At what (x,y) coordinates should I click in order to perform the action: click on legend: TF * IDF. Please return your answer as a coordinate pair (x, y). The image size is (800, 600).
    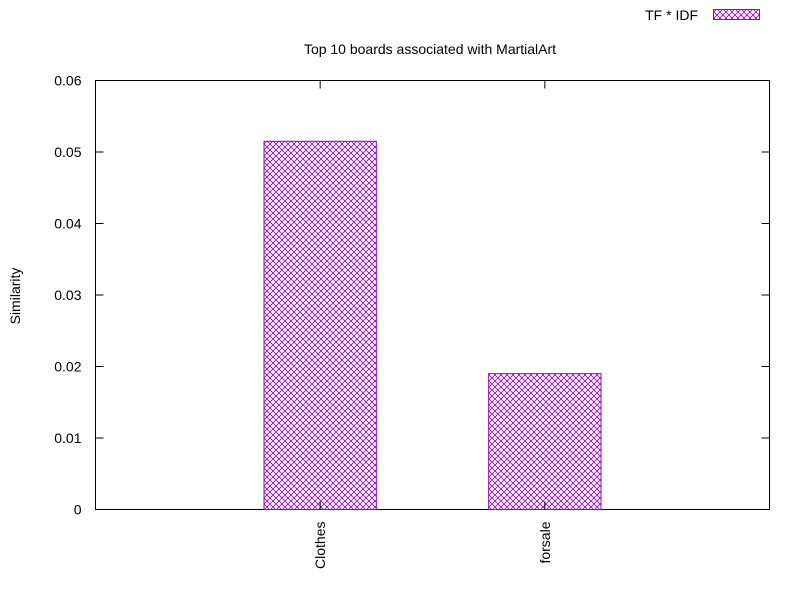
    Looking at the image, I should click on (702, 15).